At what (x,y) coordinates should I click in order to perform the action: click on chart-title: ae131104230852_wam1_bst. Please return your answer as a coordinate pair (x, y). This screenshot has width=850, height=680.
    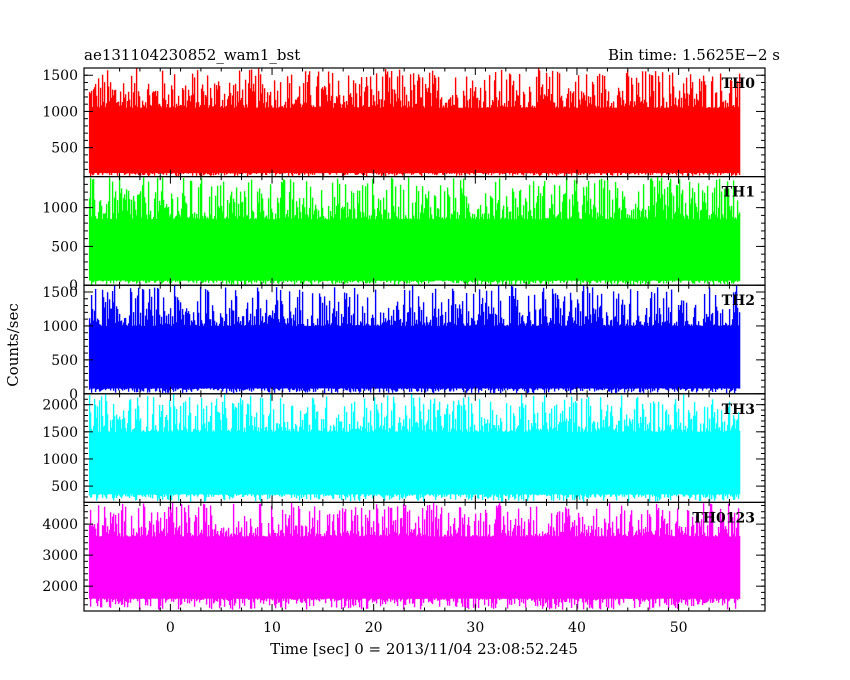
    Looking at the image, I should click on (192, 55).